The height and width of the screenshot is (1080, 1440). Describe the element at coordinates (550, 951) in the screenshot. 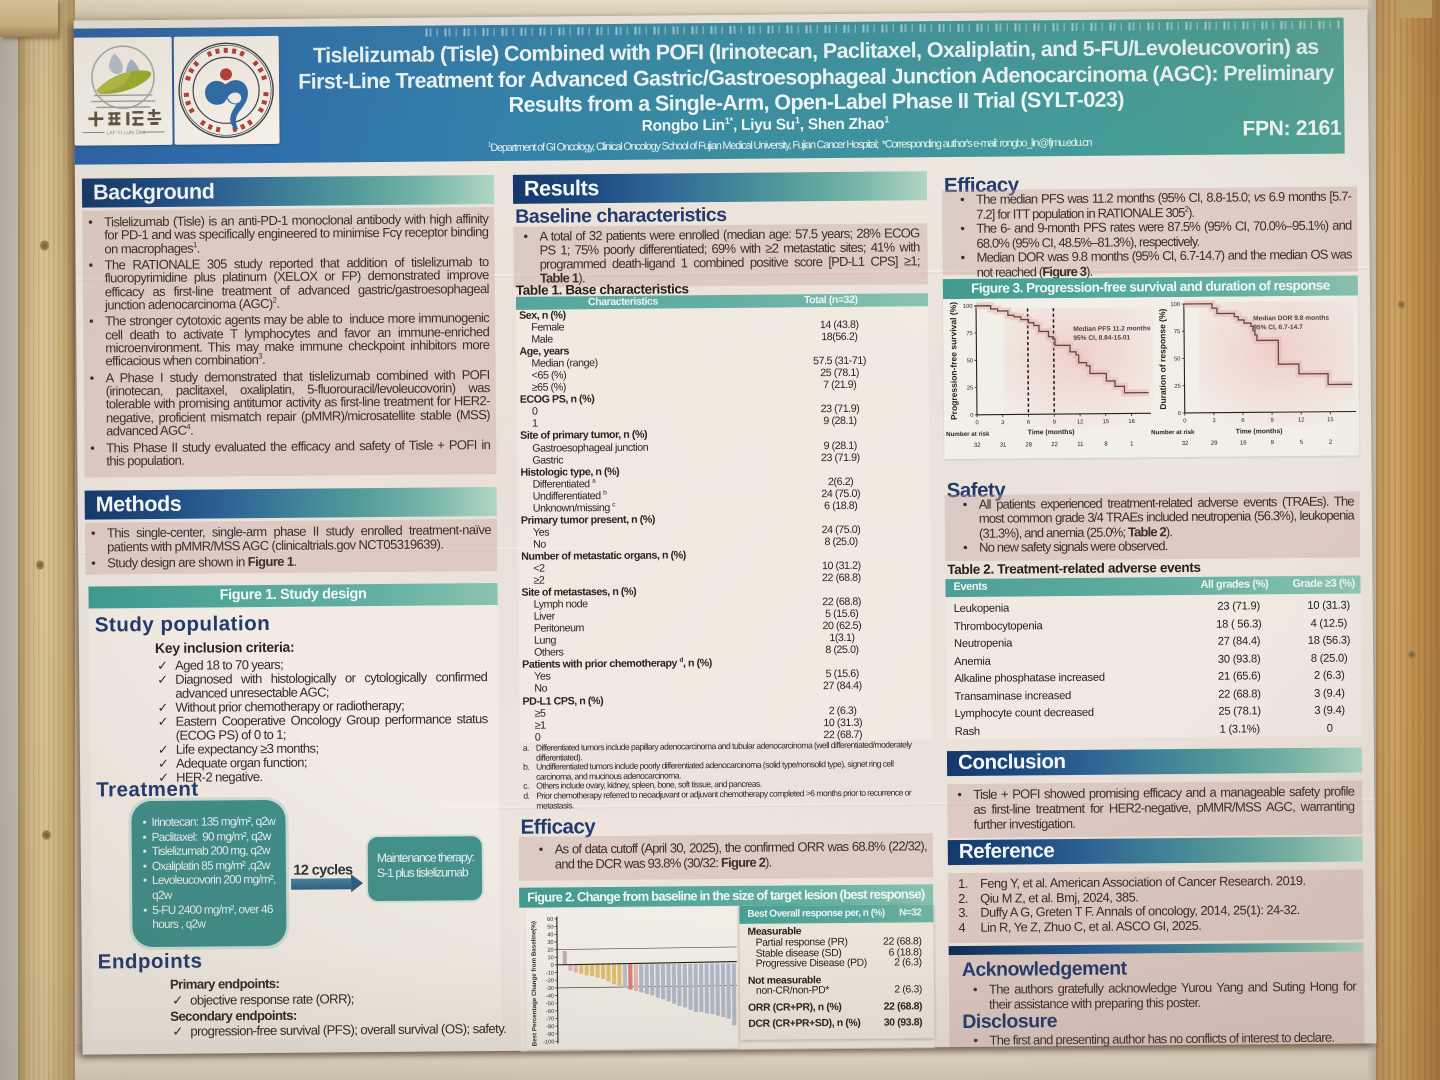

I see `svg-text: 20` at that location.